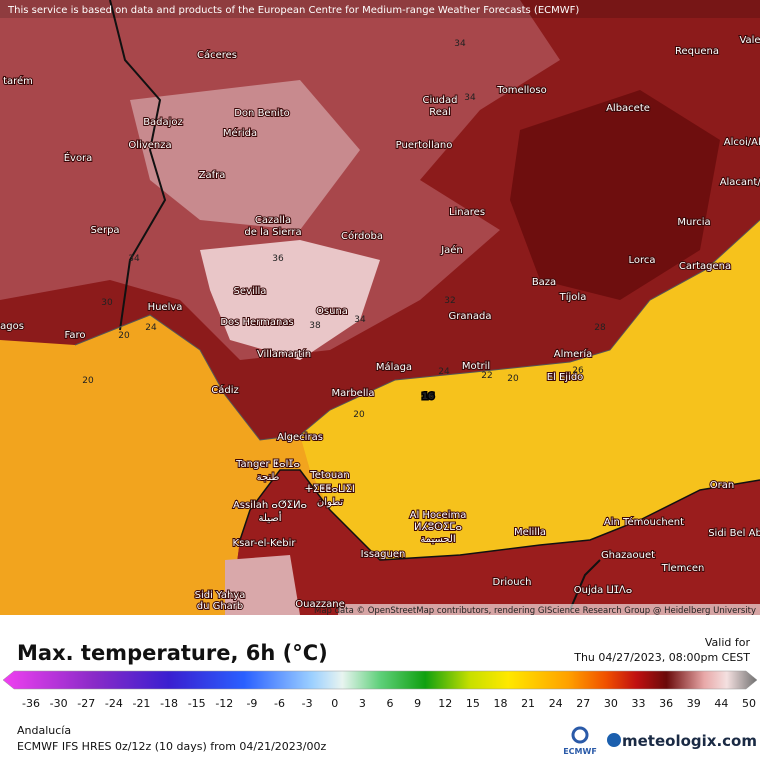  I want to click on city-label: Cádiz, so click(225, 390).